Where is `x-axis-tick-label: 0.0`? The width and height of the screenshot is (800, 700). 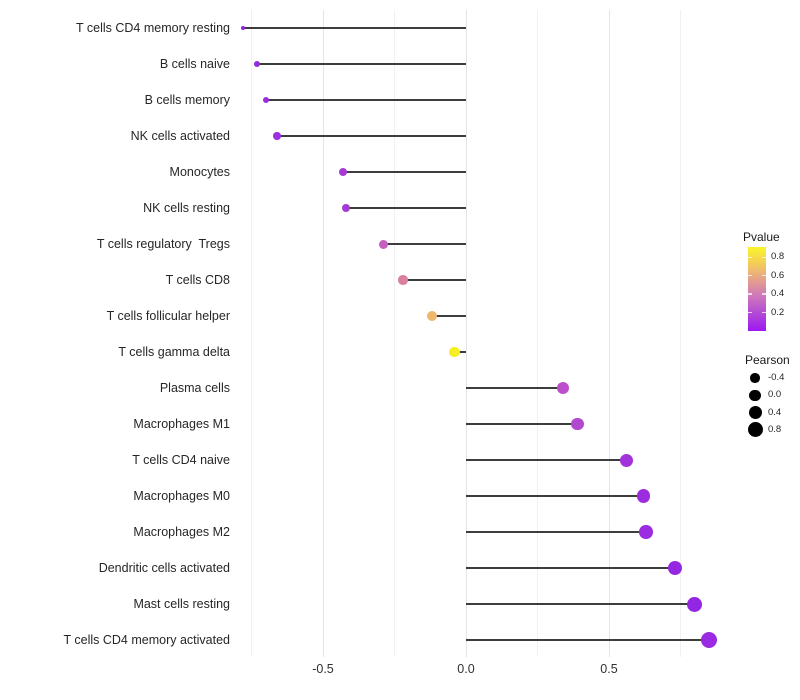 x-axis-tick-label: 0.0 is located at coordinates (466, 669).